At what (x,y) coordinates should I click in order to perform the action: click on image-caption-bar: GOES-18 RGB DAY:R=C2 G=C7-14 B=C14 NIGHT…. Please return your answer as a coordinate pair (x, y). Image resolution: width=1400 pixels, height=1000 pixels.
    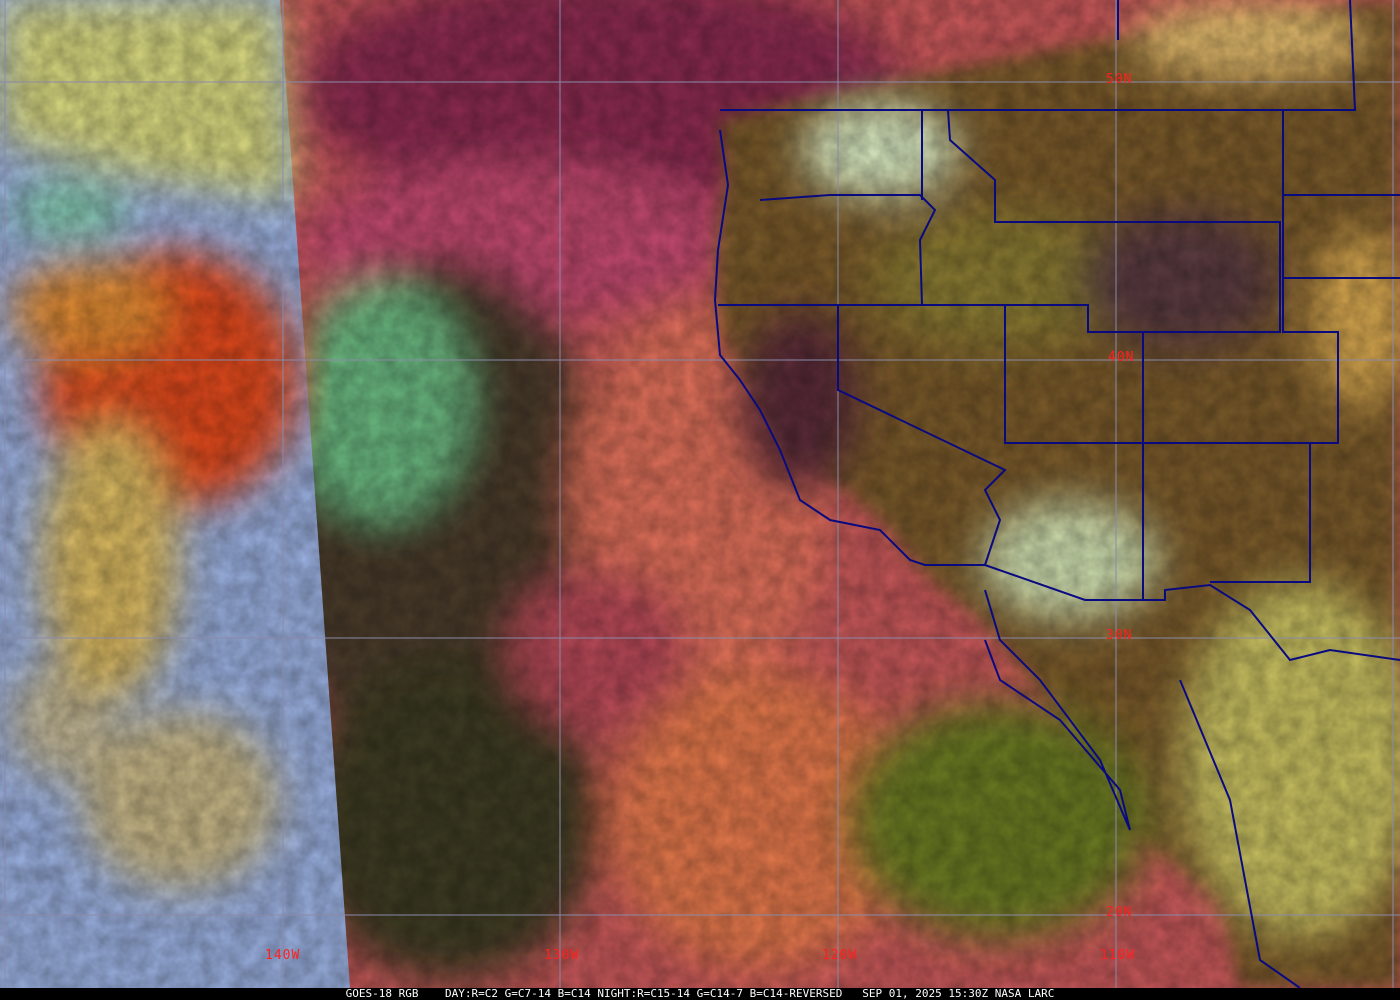
    Looking at the image, I should click on (700, 994).